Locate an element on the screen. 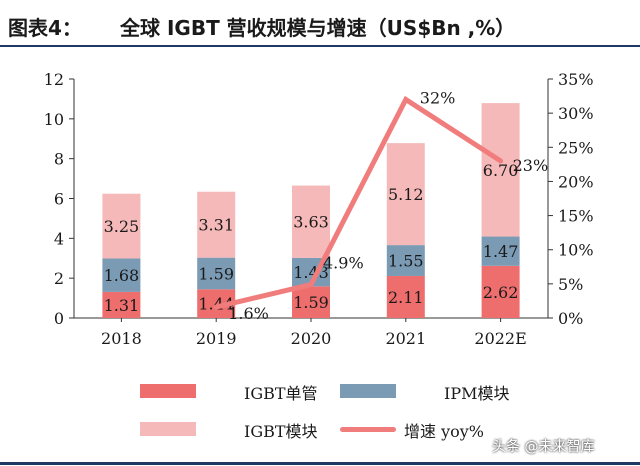 The height and width of the screenshot is (466, 640). y-left-tick-label: 2 is located at coordinates (59, 278).